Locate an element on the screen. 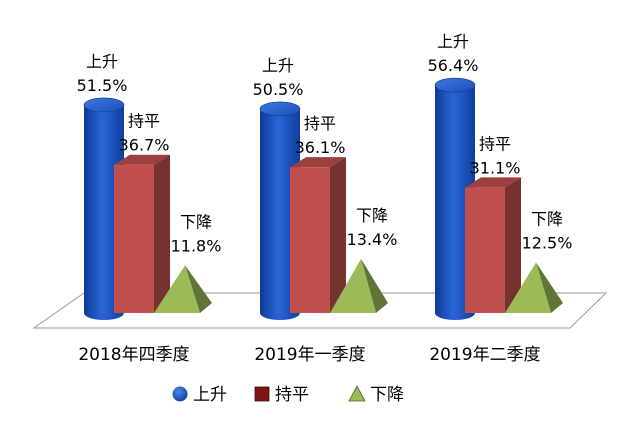  data-label-上升-1-series-name: 上升 is located at coordinates (278, 65).